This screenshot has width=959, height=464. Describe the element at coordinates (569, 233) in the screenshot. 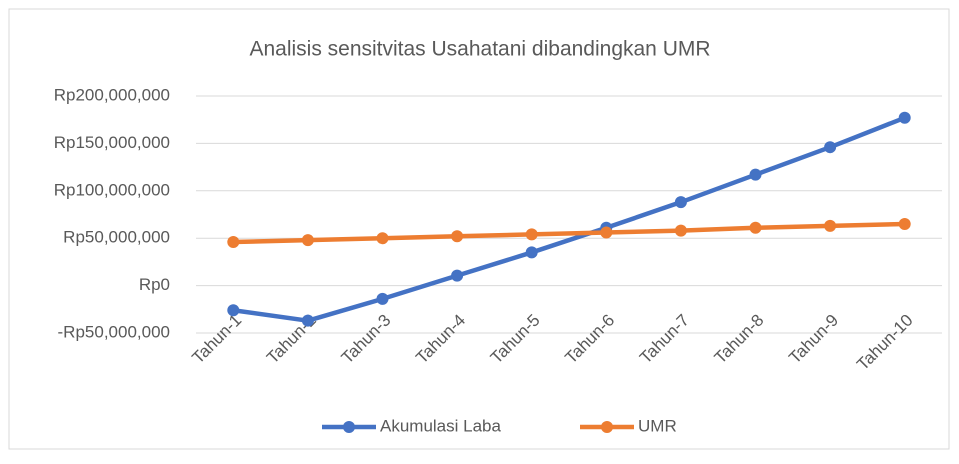

I see `series-line` at that location.